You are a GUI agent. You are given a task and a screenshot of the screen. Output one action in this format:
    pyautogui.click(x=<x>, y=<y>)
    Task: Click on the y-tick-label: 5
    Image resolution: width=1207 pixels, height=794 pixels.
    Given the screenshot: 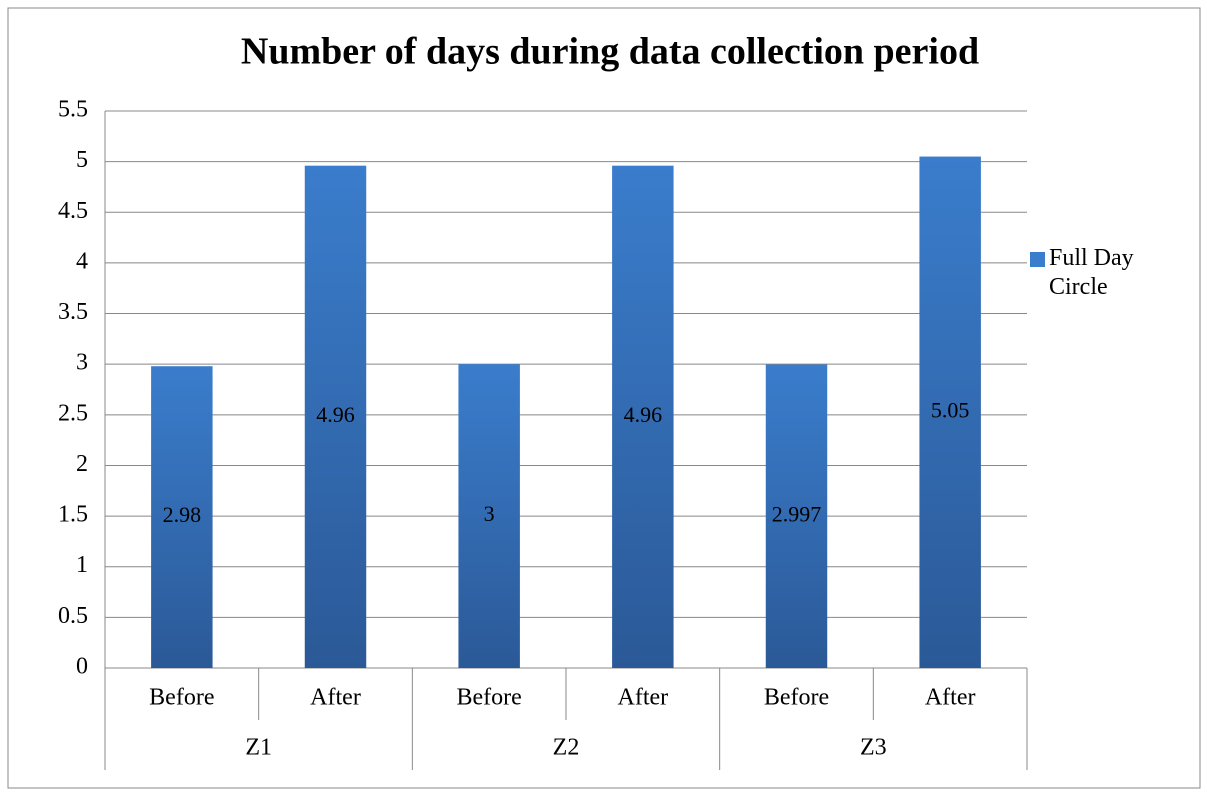 What is the action you would take?
    pyautogui.click(x=82, y=160)
    